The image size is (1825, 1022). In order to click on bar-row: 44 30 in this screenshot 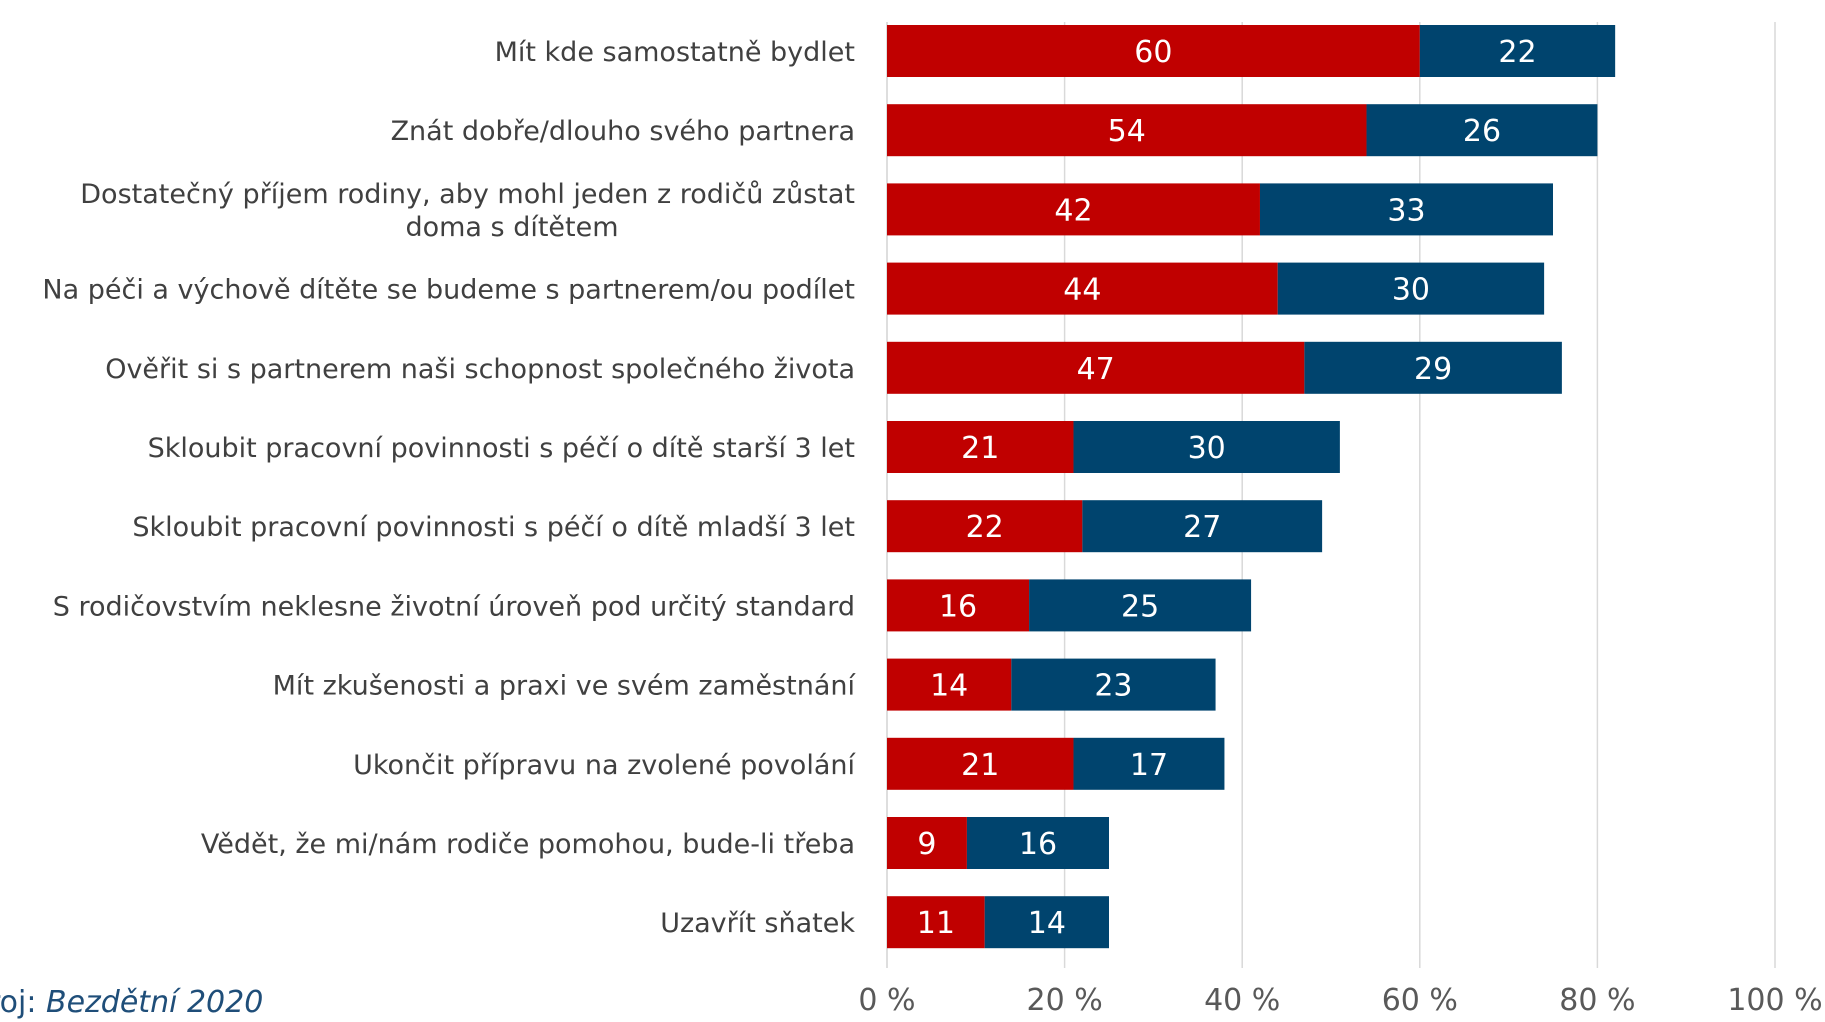, I will do `click(1216, 288)`.